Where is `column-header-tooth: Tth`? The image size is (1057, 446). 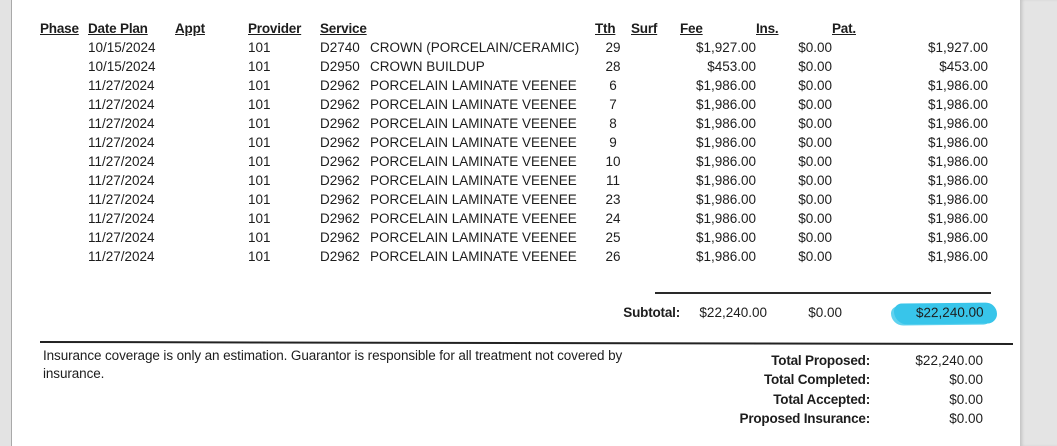 column-header-tooth: Tth is located at coordinates (605, 28).